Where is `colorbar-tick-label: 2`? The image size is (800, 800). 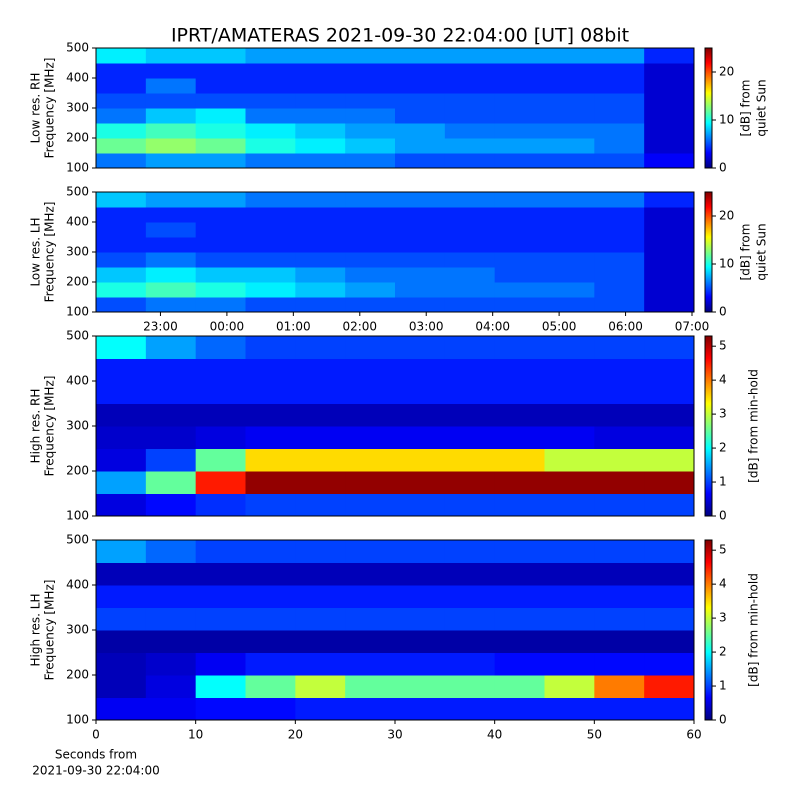
colorbar-tick-label: 2 is located at coordinates (723, 652).